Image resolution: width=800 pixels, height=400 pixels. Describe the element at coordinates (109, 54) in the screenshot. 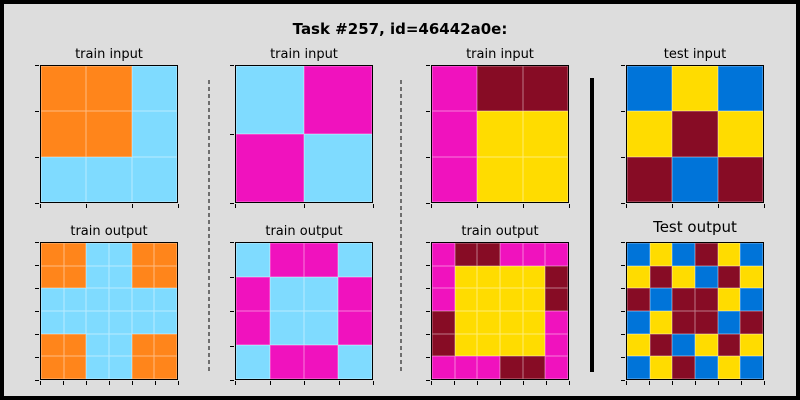

I see `panel-label: train input` at that location.